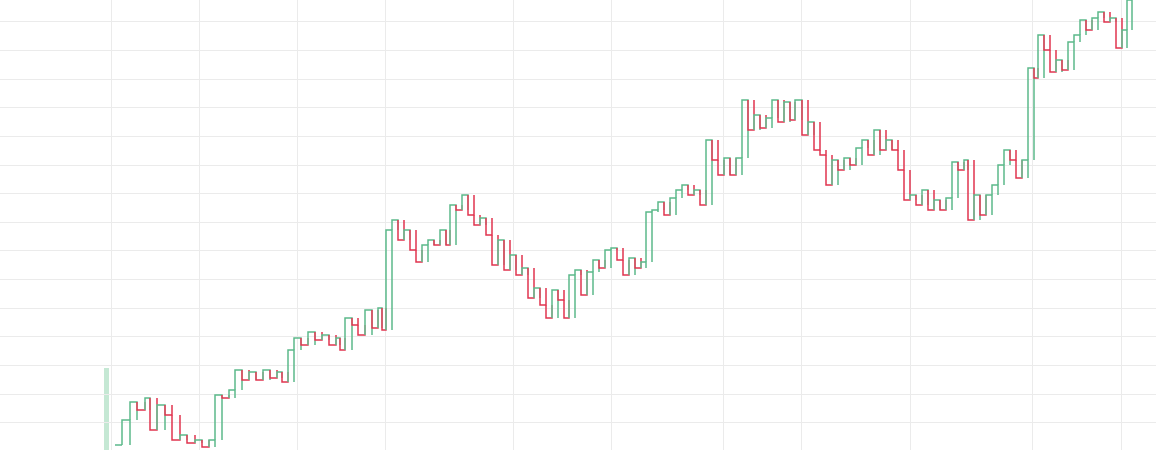 This screenshot has width=1156, height=450. I want to click on volume-bar-decoration, so click(106, 409).